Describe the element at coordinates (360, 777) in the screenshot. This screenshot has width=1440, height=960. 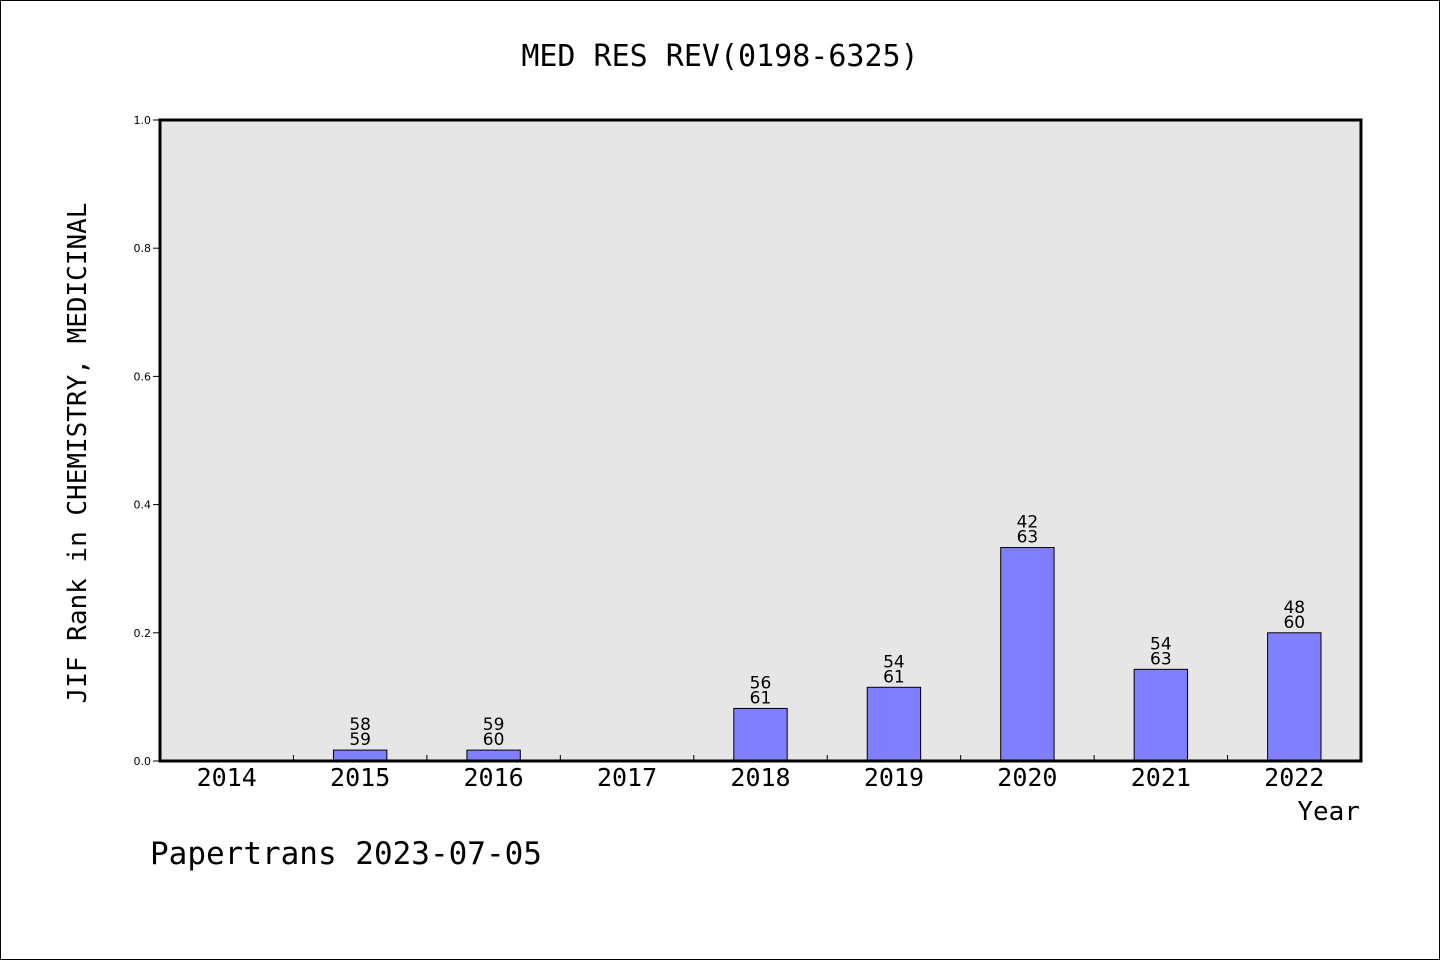
I see `x-tick-label: 2015` at that location.